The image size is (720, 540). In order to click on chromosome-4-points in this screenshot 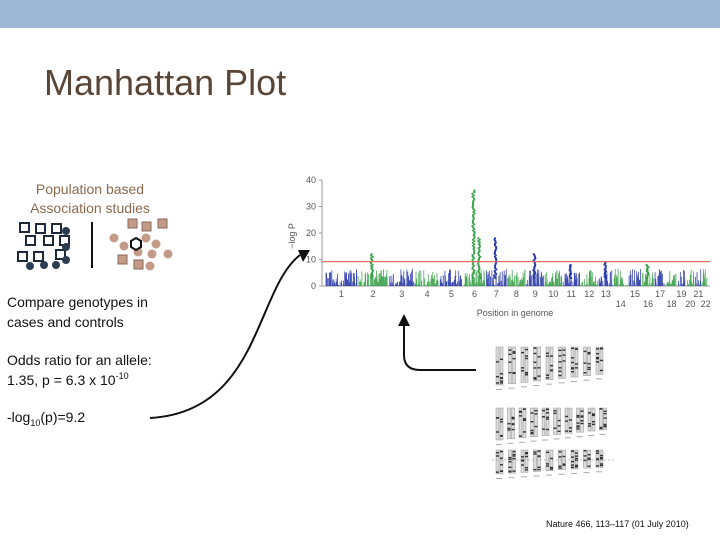, I will do `click(426, 278)`.